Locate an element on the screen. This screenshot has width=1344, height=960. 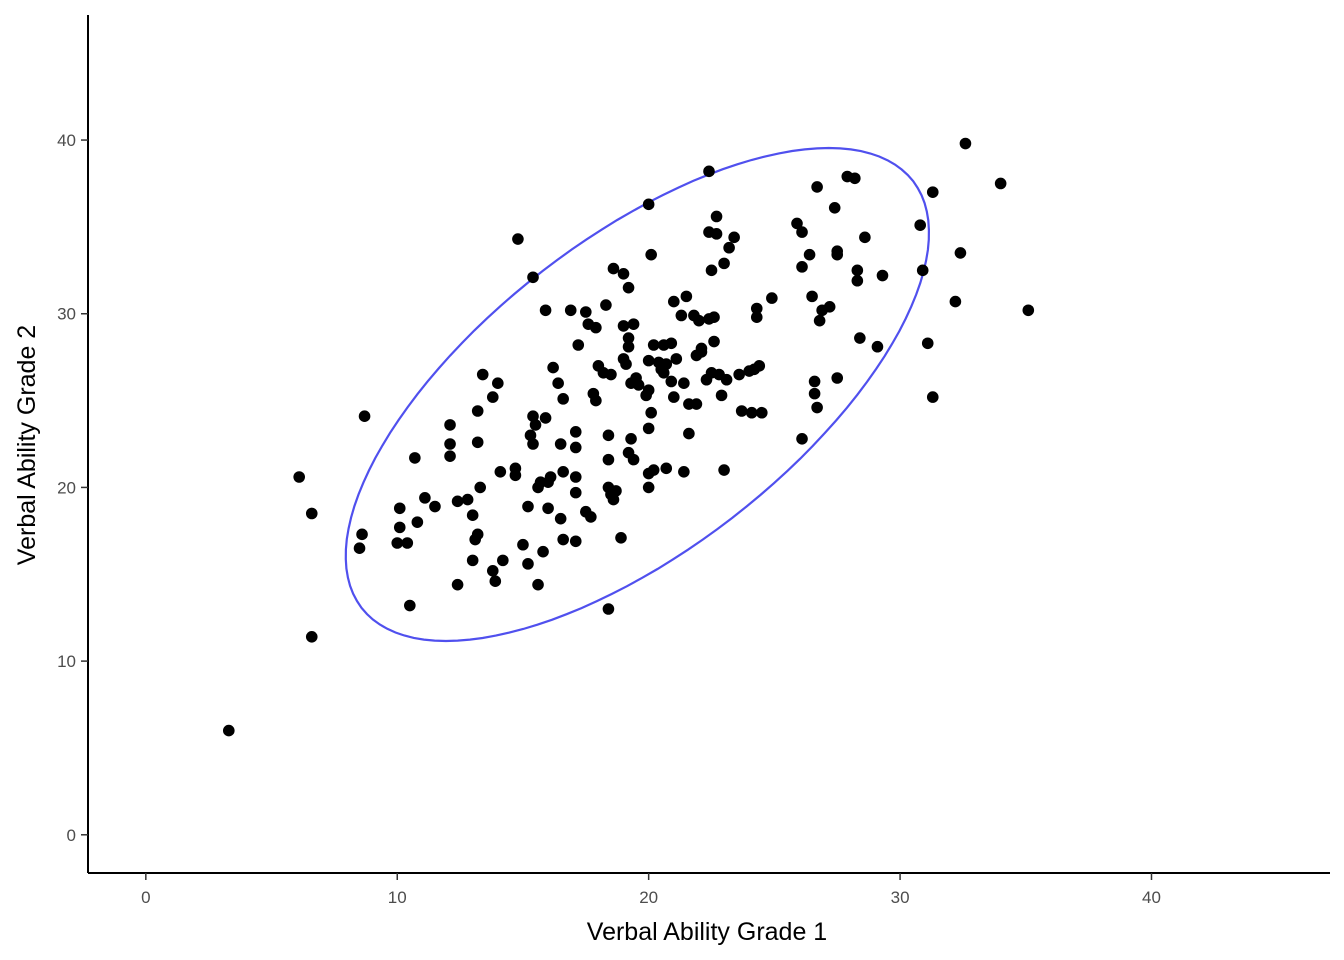
x-axis-title: Verbal Ability Grade 1 is located at coordinates (707, 932).